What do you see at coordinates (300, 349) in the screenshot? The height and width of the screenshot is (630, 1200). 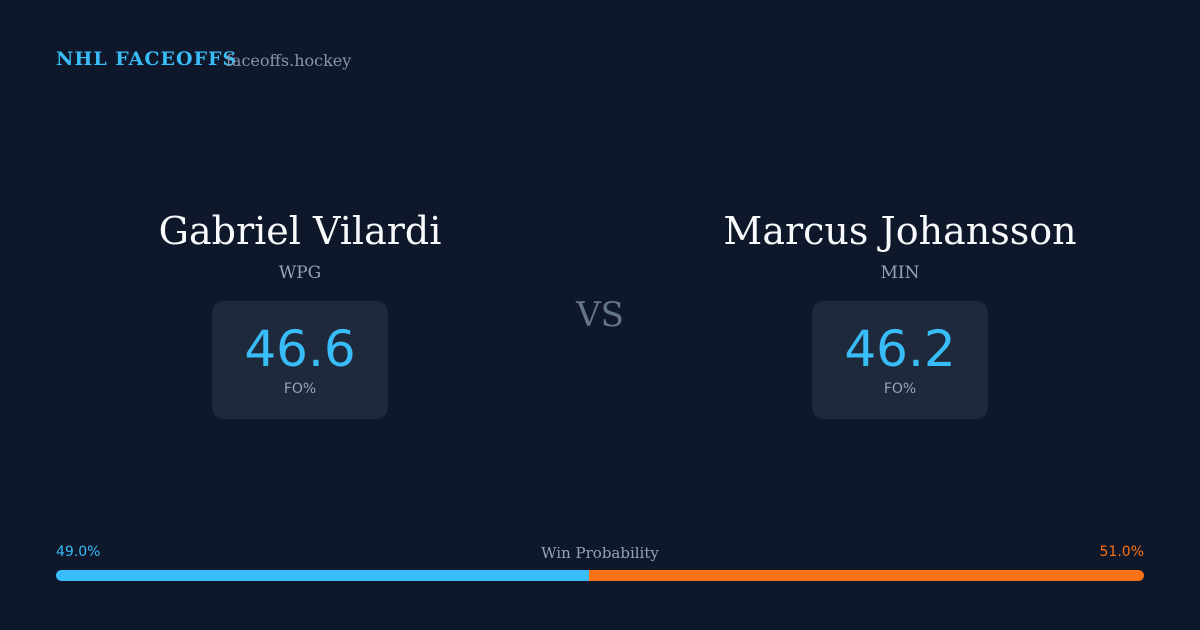 I see `stat-value: 46.6` at bounding box center [300, 349].